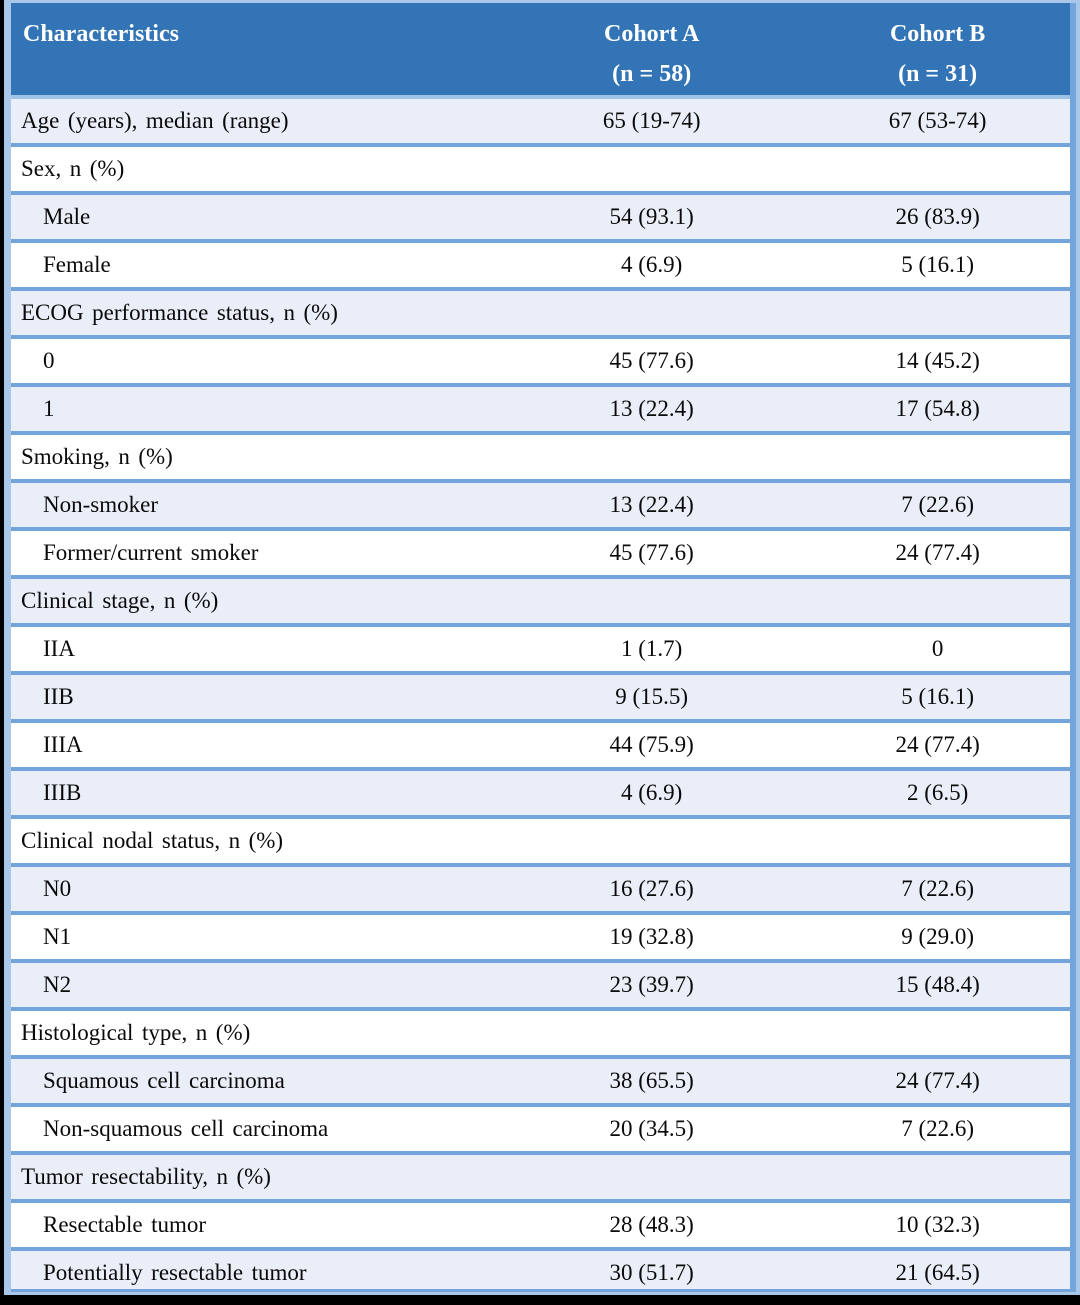 The height and width of the screenshot is (1305, 1080). I want to click on row-label: IIIA, so click(63, 744).